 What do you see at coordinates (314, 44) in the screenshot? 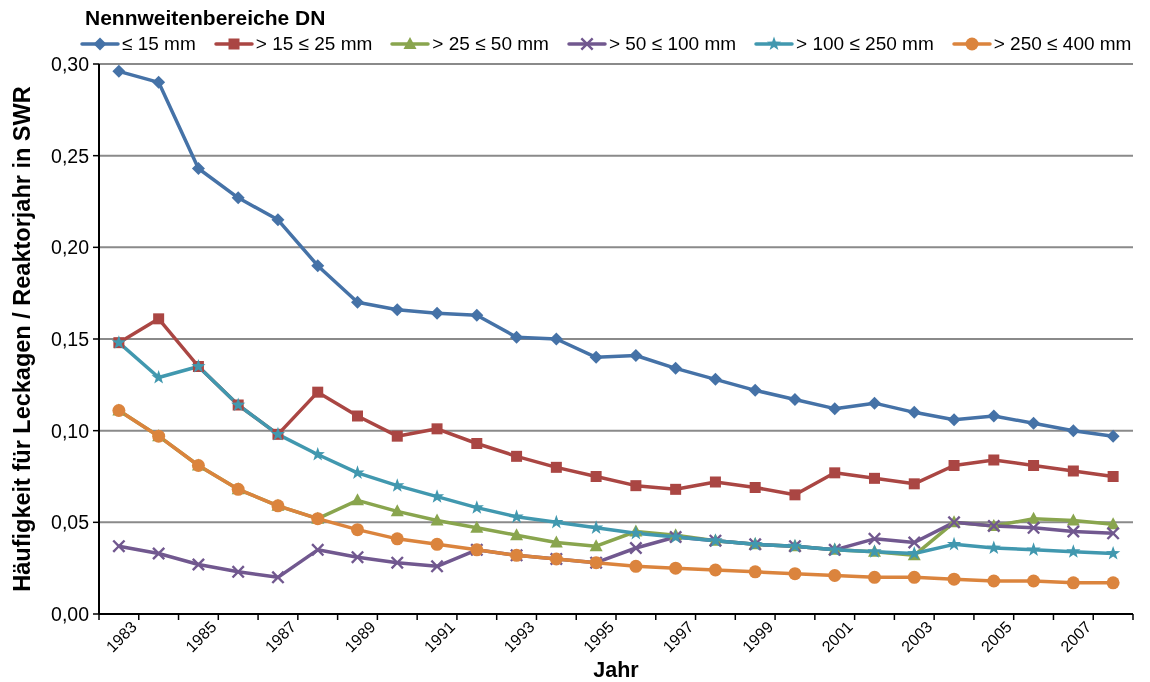
I see `legend-label: > 15 ≤ 25 mm` at bounding box center [314, 44].